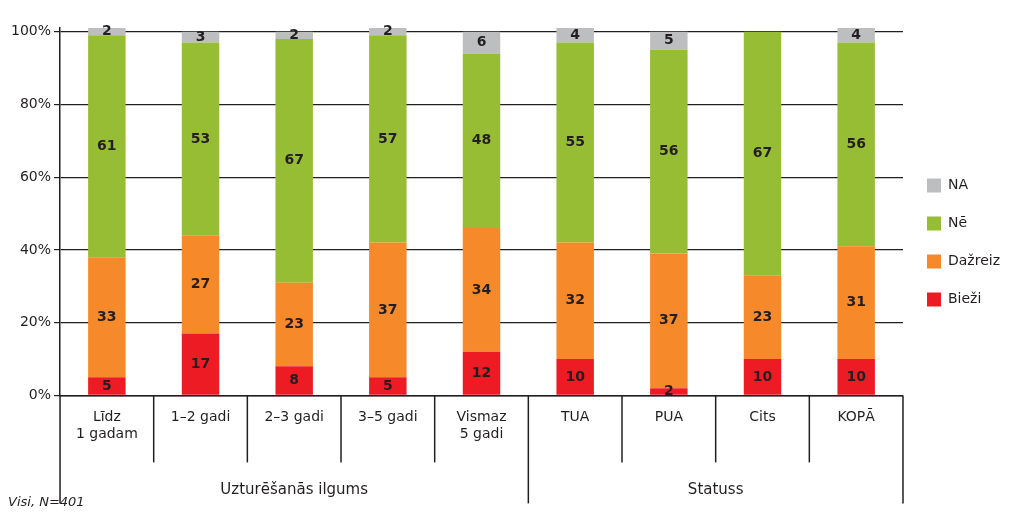 The width and height of the screenshot is (1020, 515). What do you see at coordinates (35, 321) in the screenshot?
I see `y-tick-label: 20%` at bounding box center [35, 321].